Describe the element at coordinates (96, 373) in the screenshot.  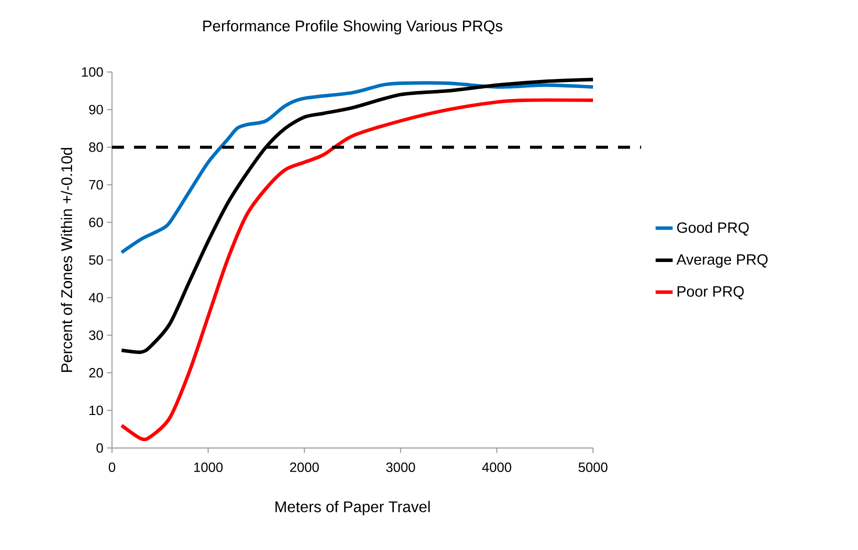
I see `y-tick-label: 20` at that location.